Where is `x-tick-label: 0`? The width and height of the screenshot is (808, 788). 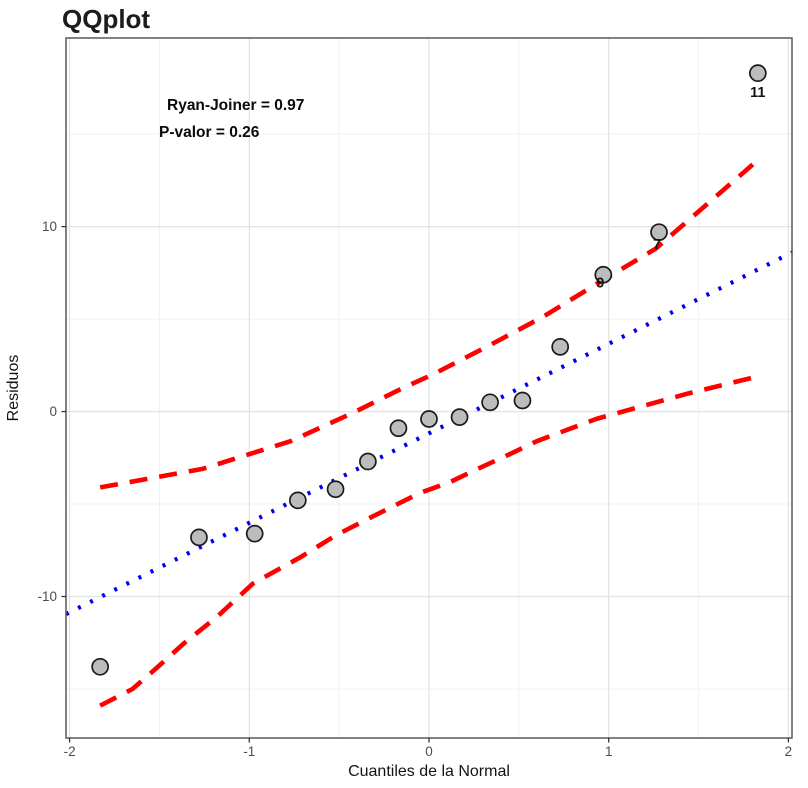 x-tick-label: 0 is located at coordinates (429, 751).